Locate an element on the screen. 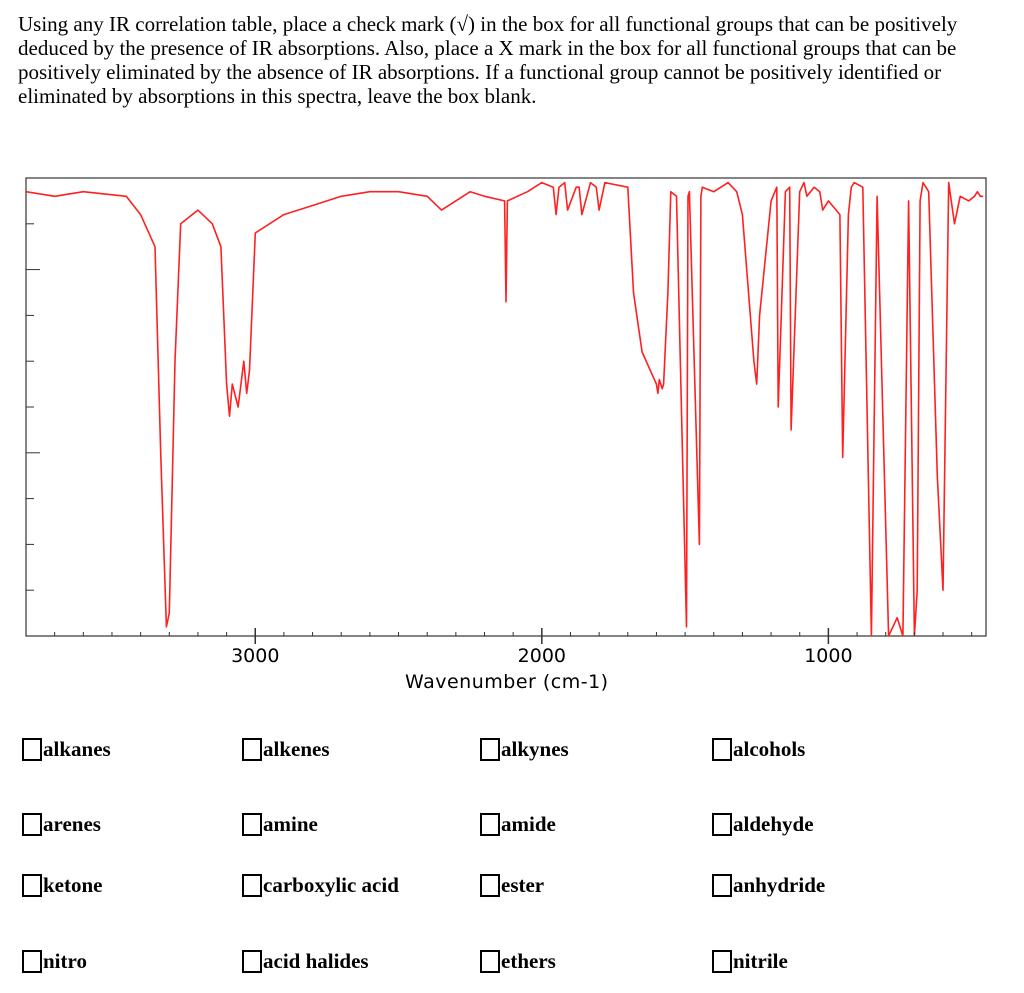  x-tick-label: 1000 is located at coordinates (828, 656).